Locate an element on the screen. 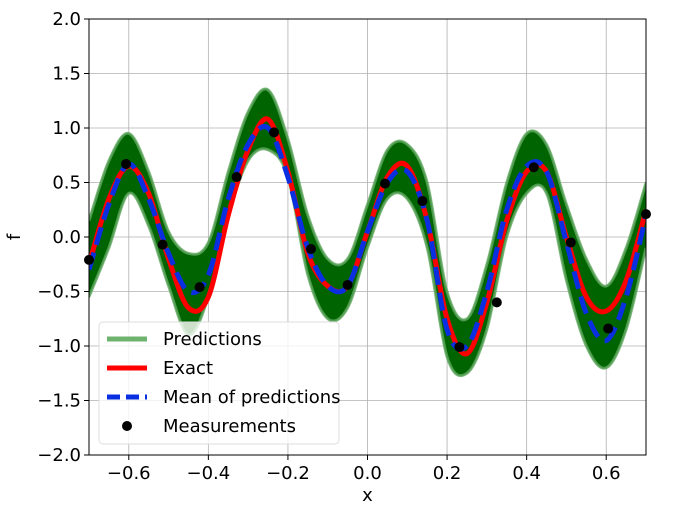 The image size is (687, 516). x-tick-label: 0.4 is located at coordinates (526, 473).